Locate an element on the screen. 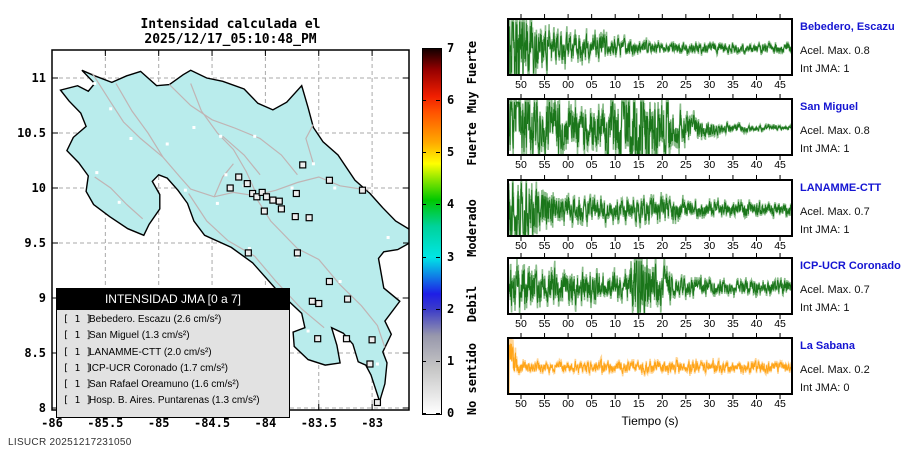 This screenshot has width=910, height=460. y-tick-label: 9.5 is located at coordinates (35, 243).